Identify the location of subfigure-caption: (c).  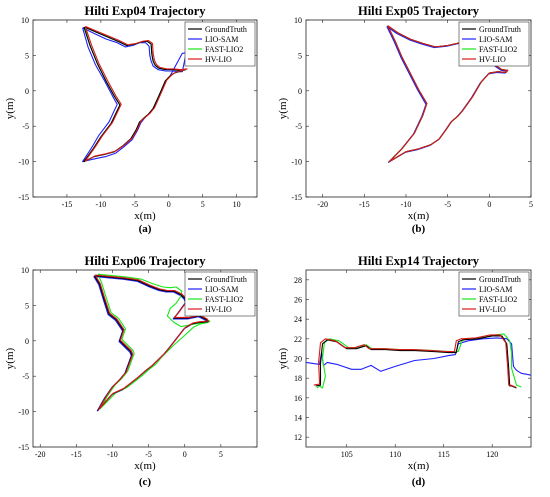
(145, 482).